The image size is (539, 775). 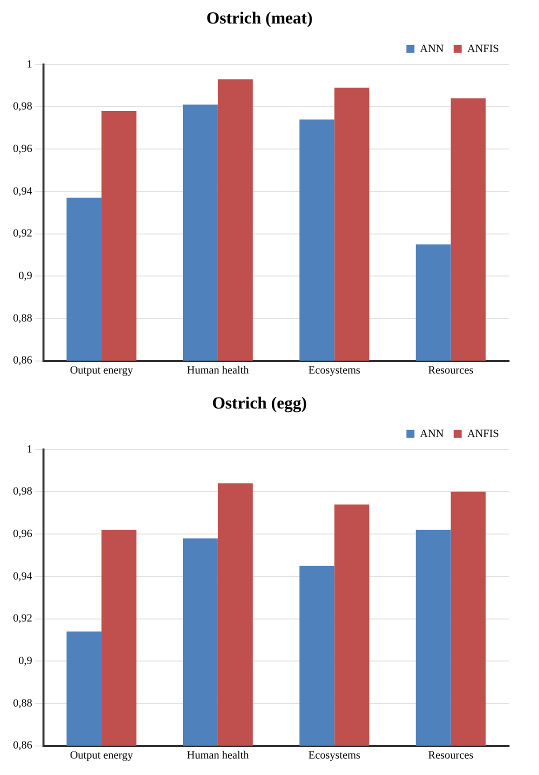 I want to click on chart-title: Ostrich (egg), so click(x=259, y=403).